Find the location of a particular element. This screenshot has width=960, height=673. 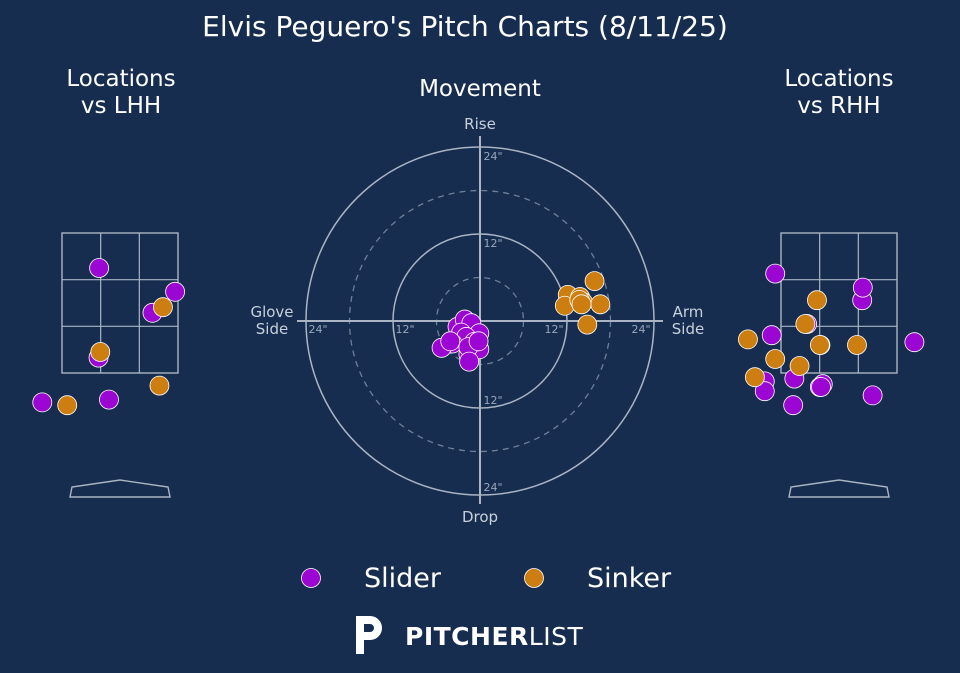

tick-label-right-24: 24" is located at coordinates (640, 329).